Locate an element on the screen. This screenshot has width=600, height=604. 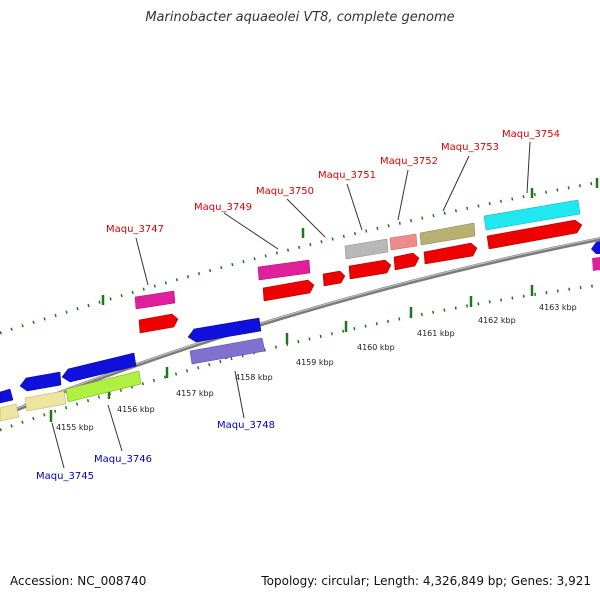
gene-3751-cog is located at coordinates (366, 249).